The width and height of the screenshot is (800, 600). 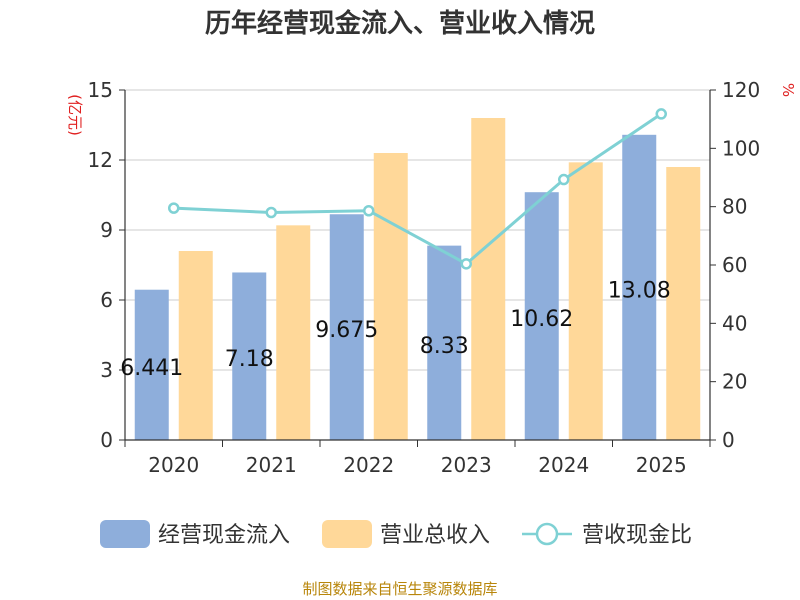 What do you see at coordinates (271, 465) in the screenshot?
I see `x-tick-label: 2021` at bounding box center [271, 465].